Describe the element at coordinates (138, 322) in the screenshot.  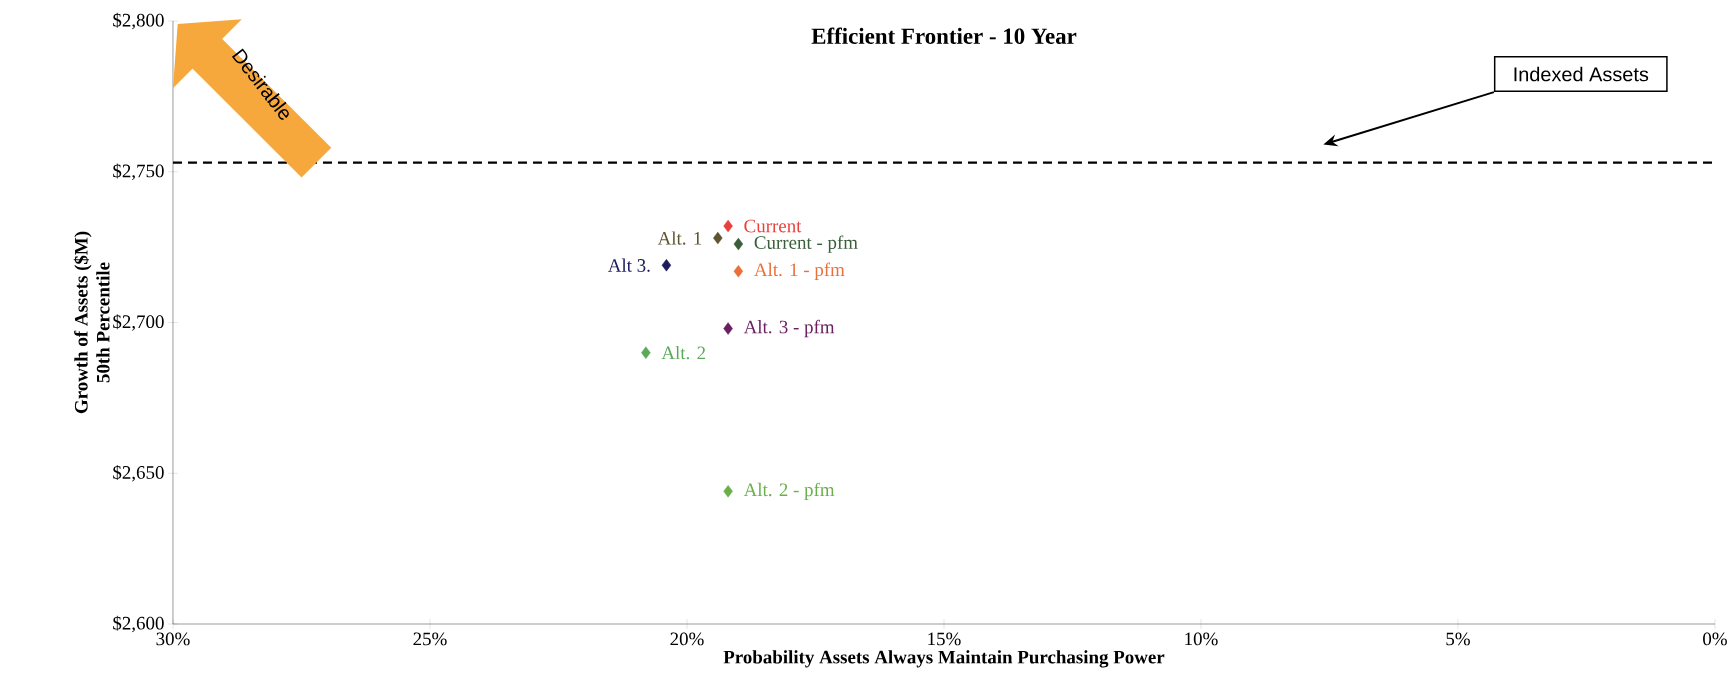
I see `y-tick-label: $2,700` at that location.